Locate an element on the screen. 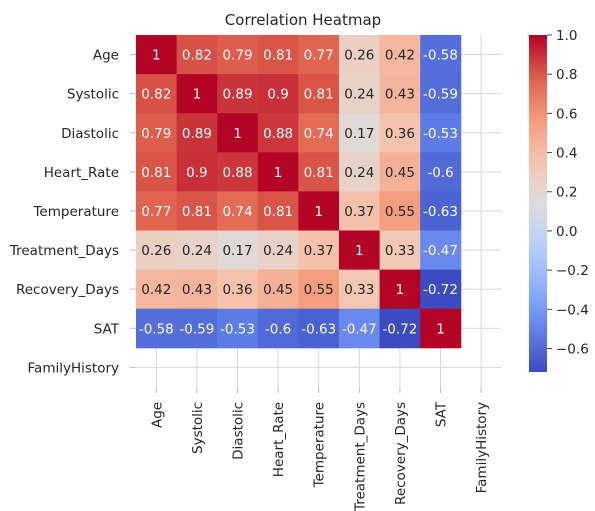  cell-value-label: 0.55 is located at coordinates (319, 290).